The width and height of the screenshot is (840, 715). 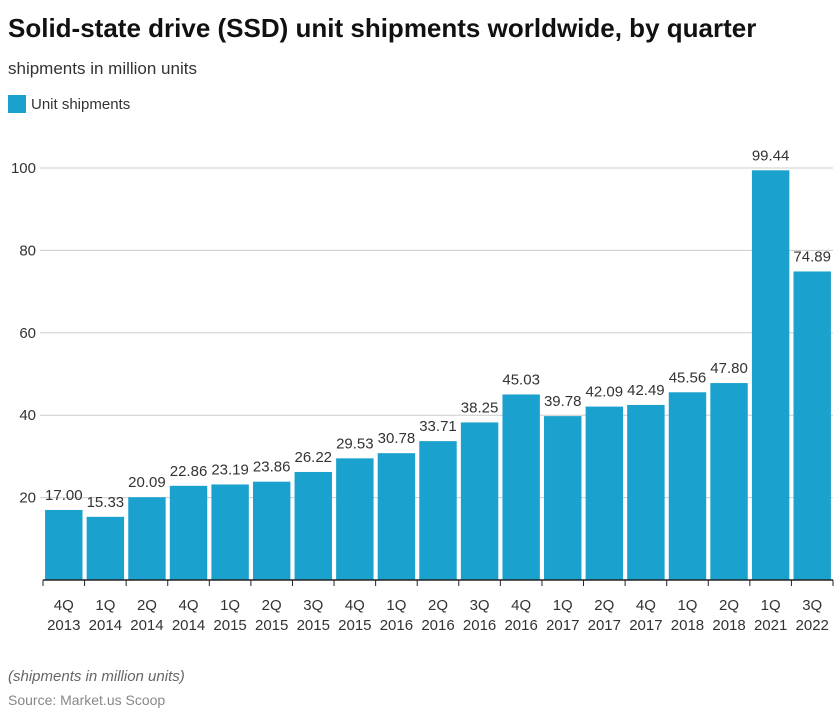 What do you see at coordinates (106, 502) in the screenshot?
I see `value-label: 15.33` at bounding box center [106, 502].